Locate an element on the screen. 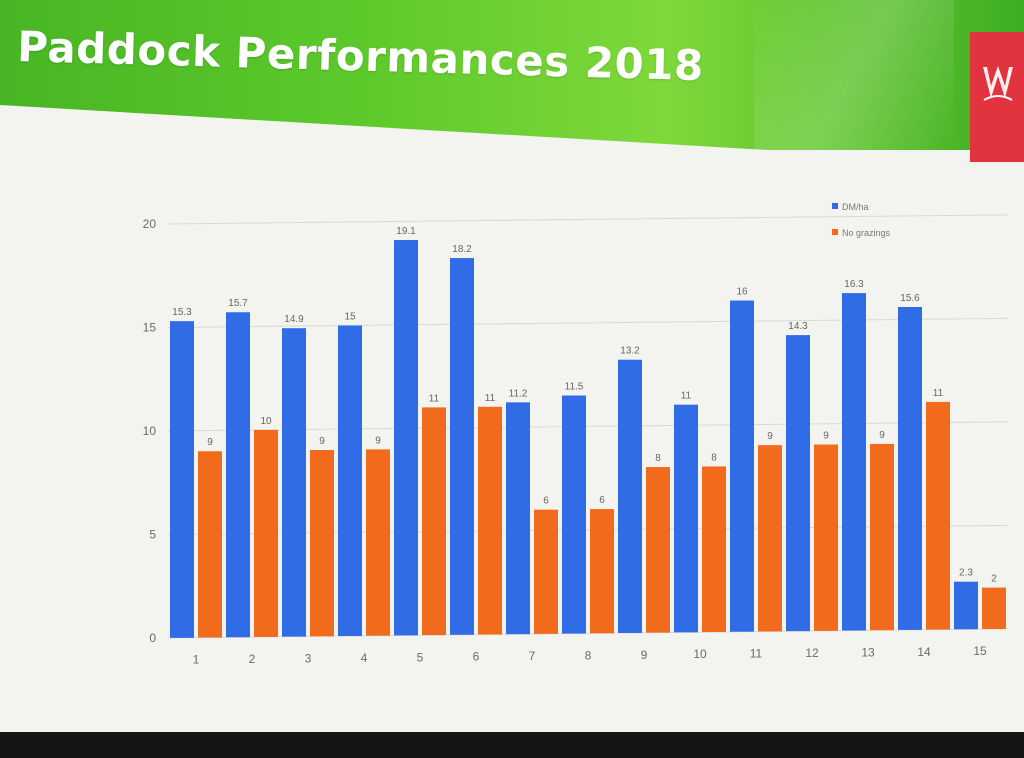 The height and width of the screenshot is (758, 1024). value-label: 19.1 is located at coordinates (406, 231).